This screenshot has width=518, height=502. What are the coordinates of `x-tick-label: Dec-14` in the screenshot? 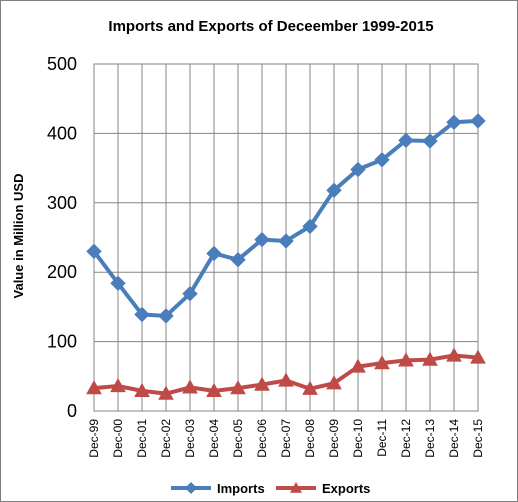 It's located at (454, 438).